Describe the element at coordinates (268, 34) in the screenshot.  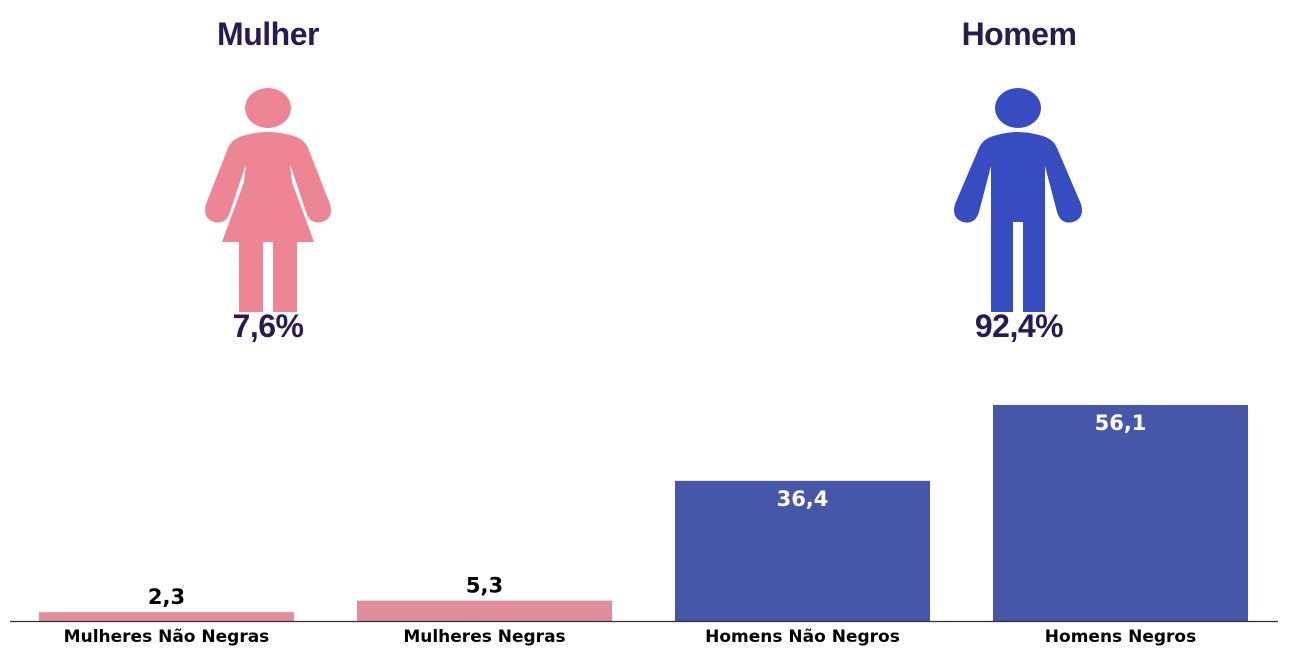
I see `female-title: Mulher` at that location.